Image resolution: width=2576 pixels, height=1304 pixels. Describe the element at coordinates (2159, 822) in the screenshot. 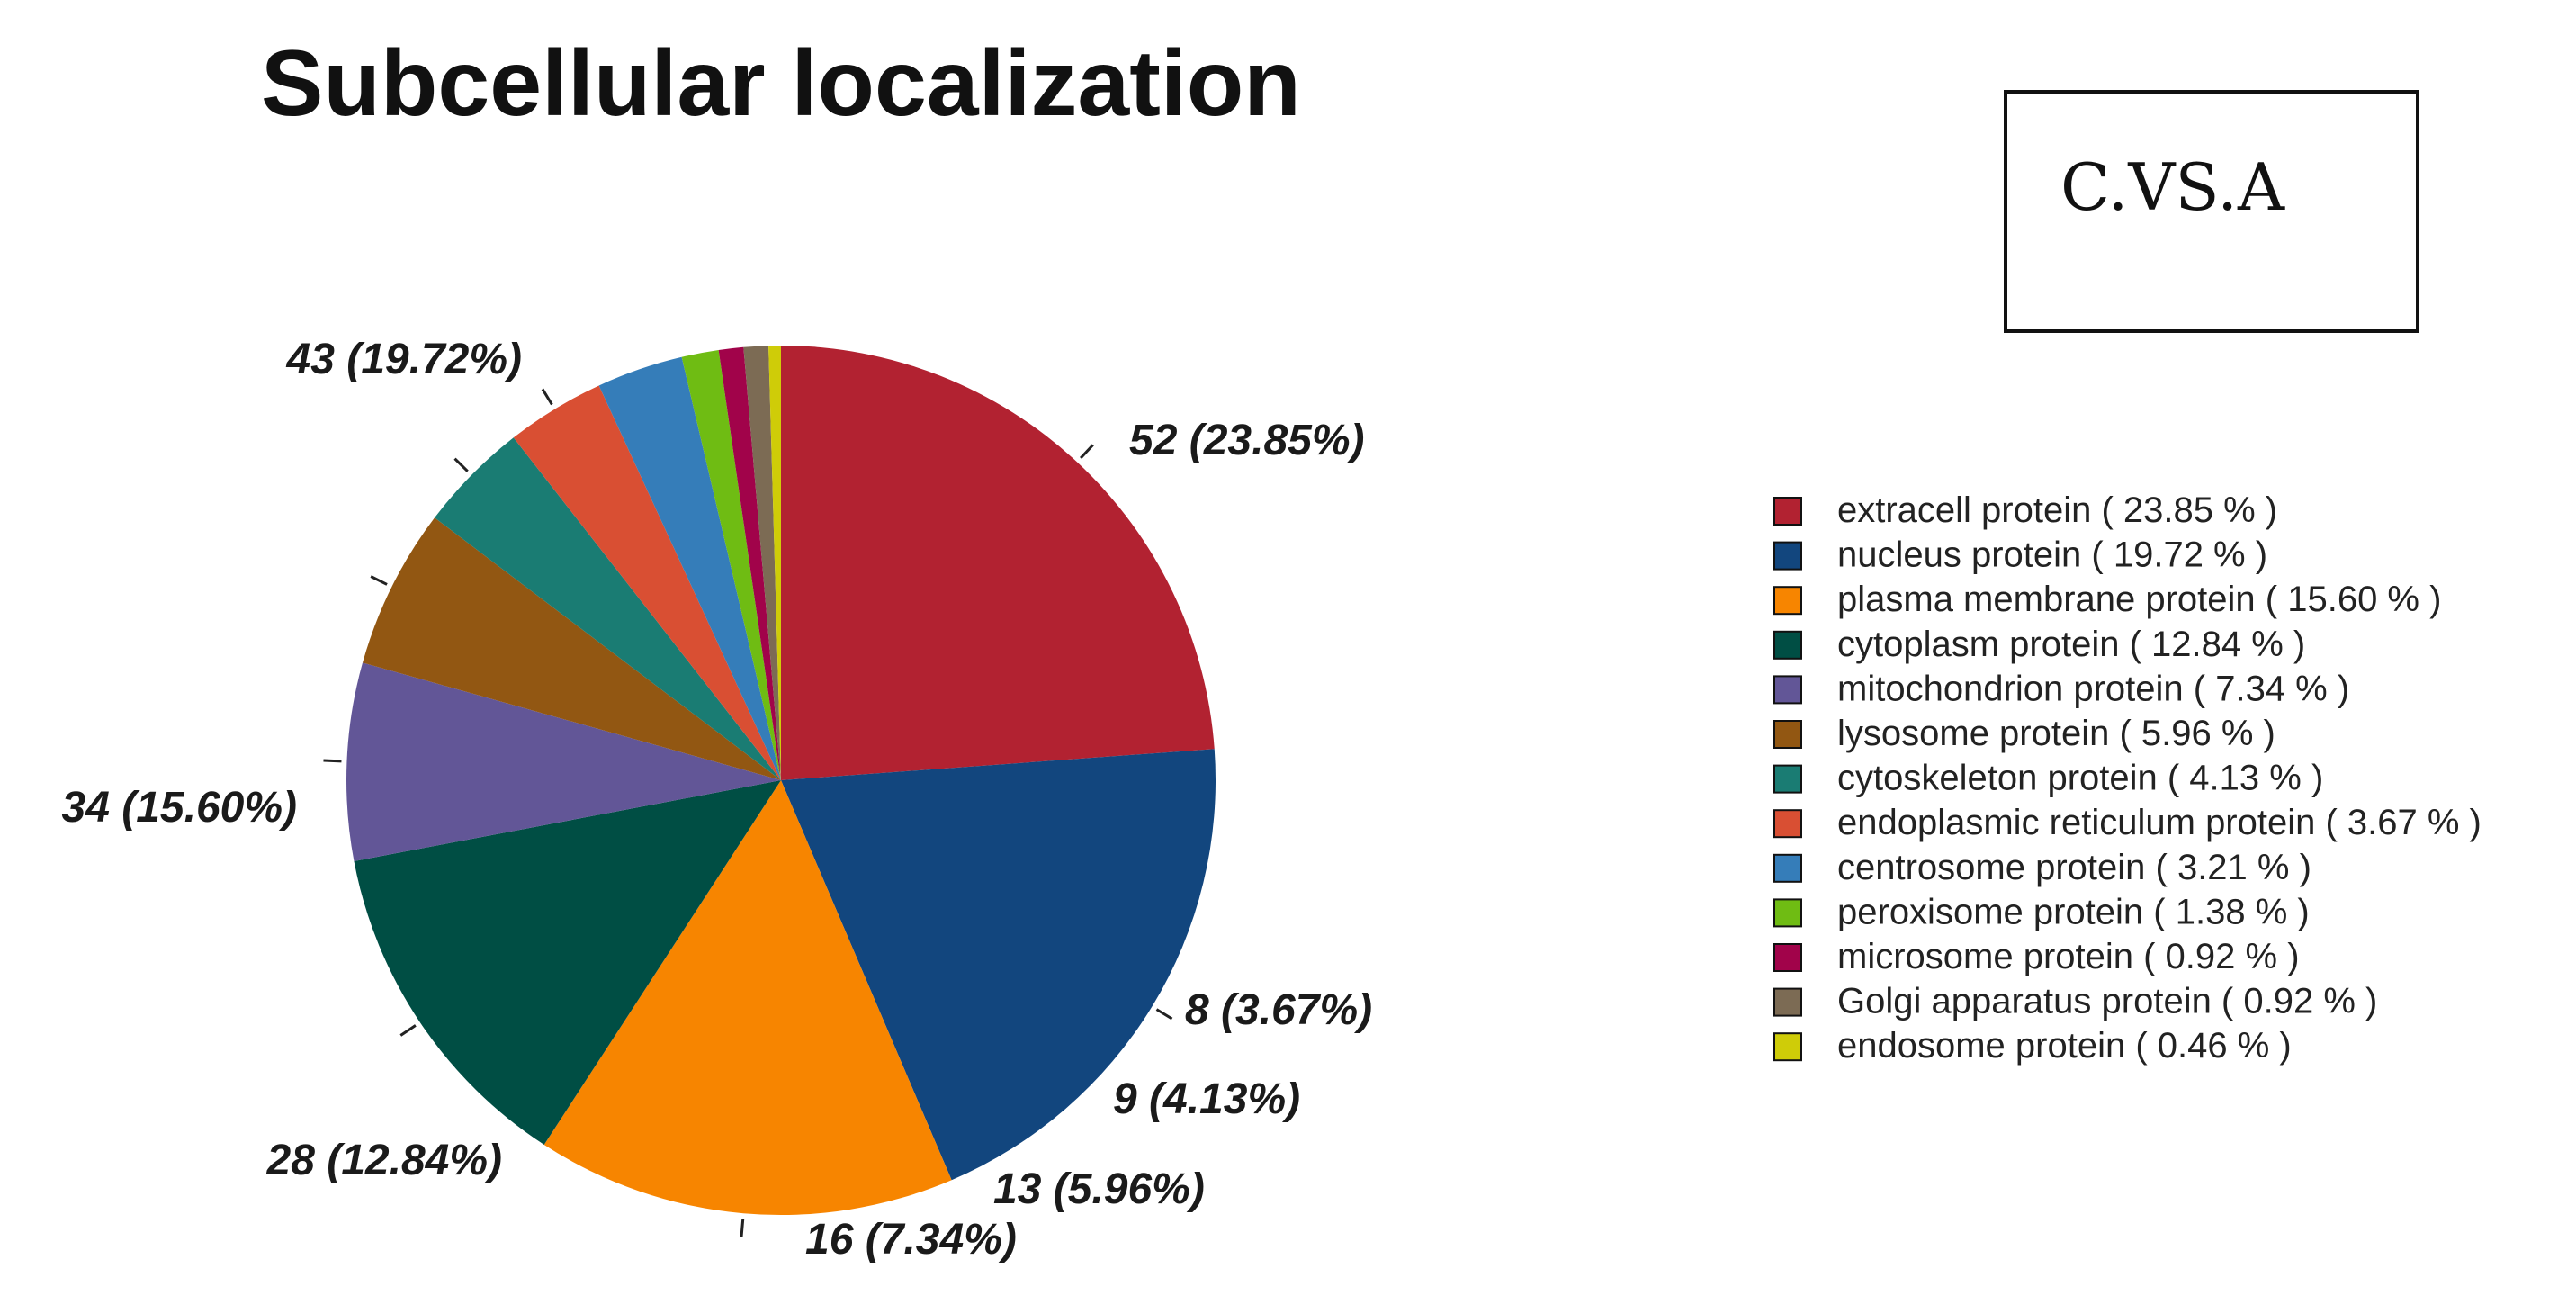

I see `legend-label: endoplasmic reticulum protein ( 3.67 % )` at that location.